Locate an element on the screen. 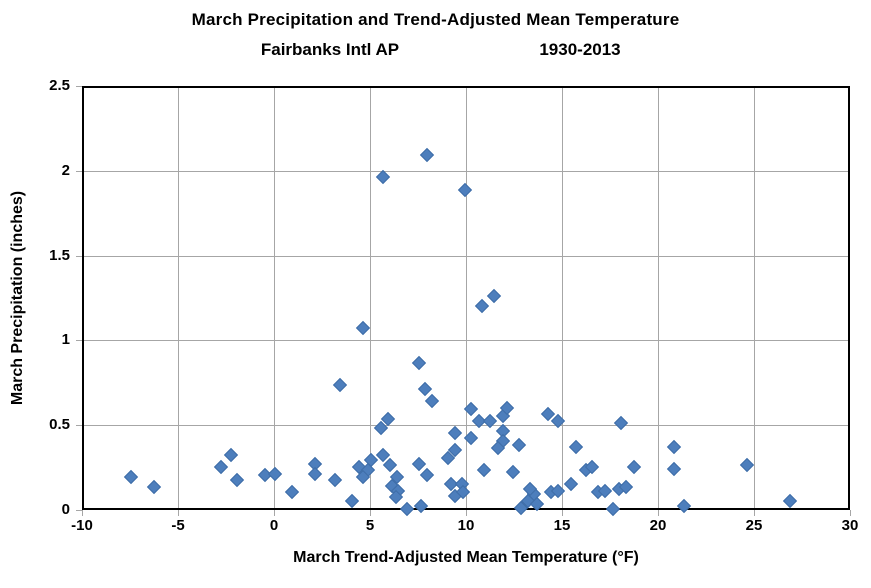 This screenshot has width=871, height=588. chart-subtitle-years: 1930-2013 is located at coordinates (580, 49).